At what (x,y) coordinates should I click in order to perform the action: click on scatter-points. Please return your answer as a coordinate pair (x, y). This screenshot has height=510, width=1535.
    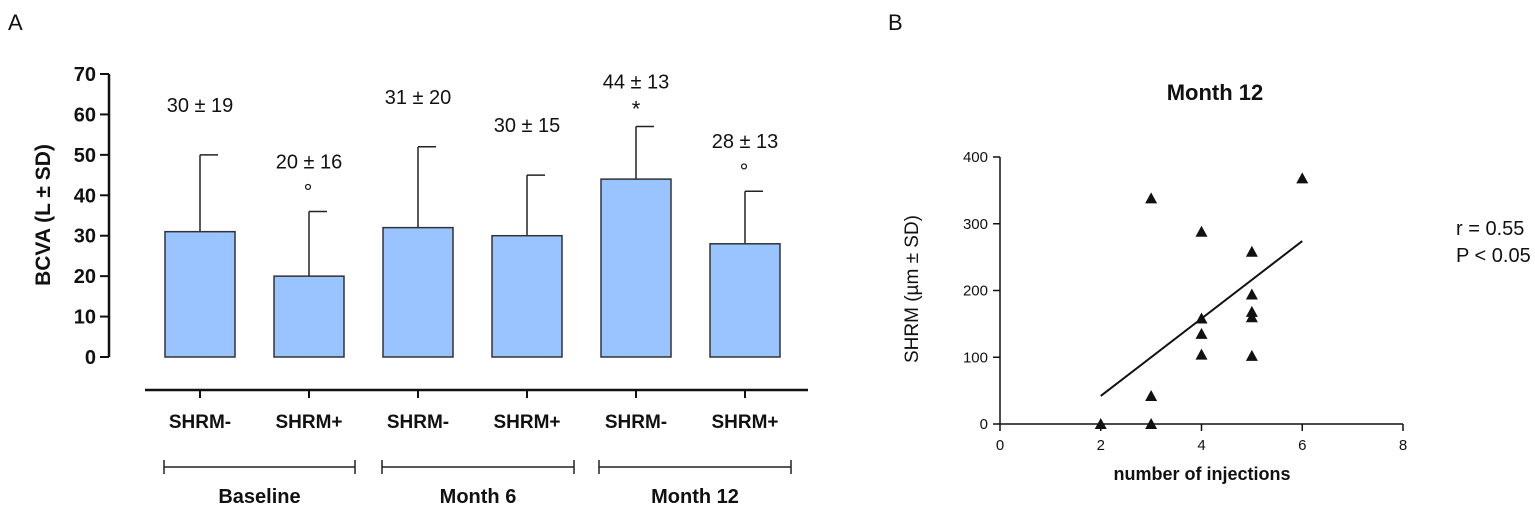
    Looking at the image, I should click on (1201, 300).